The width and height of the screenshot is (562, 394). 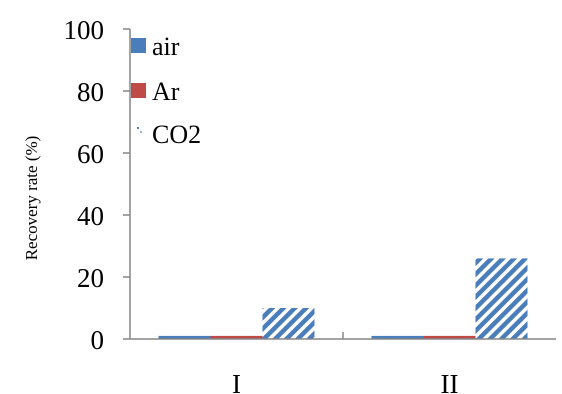 What do you see at coordinates (449, 337) in the screenshot?
I see `bar-ar-ii` at bounding box center [449, 337].